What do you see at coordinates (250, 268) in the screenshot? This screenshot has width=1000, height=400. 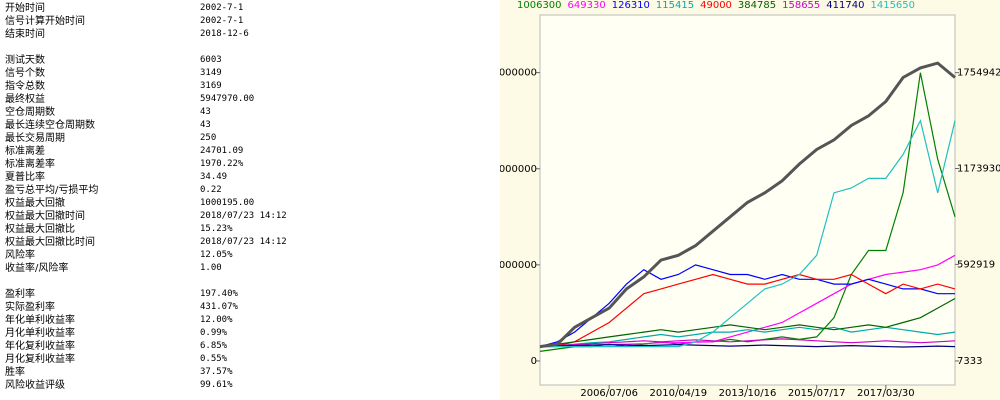 I see `stats-row: 收益率/风险率 1.00` at bounding box center [250, 268].